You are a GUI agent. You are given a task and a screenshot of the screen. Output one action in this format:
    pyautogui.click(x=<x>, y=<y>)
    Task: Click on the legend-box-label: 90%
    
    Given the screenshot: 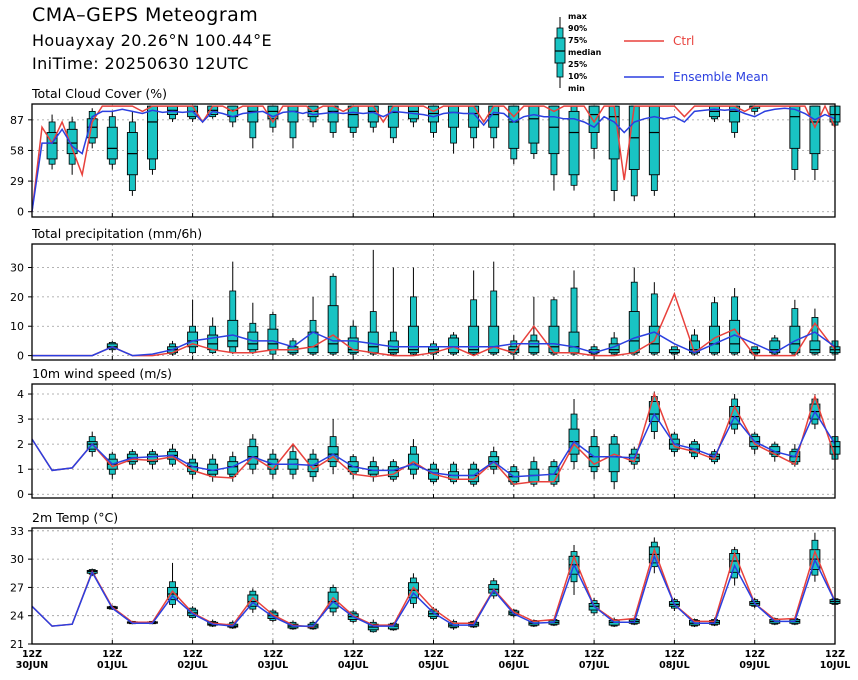 What is the action you would take?
    pyautogui.click(x=577, y=28)
    